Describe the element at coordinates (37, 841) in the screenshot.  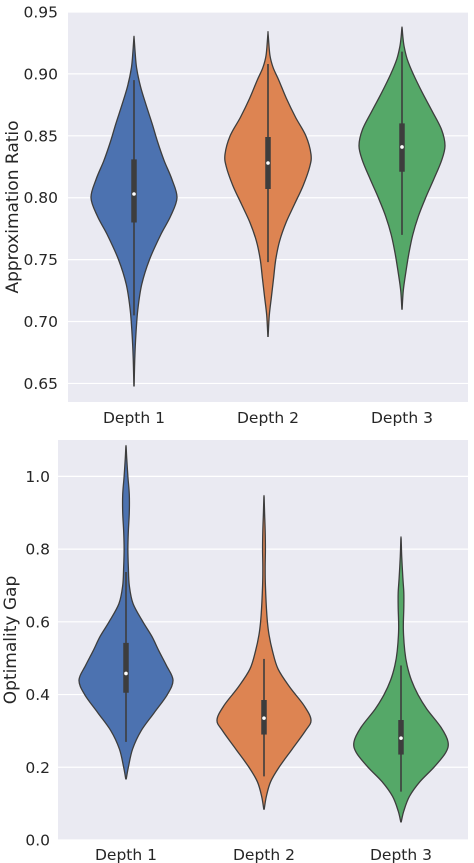
I see `y-tick-label: 0.0` at that location.